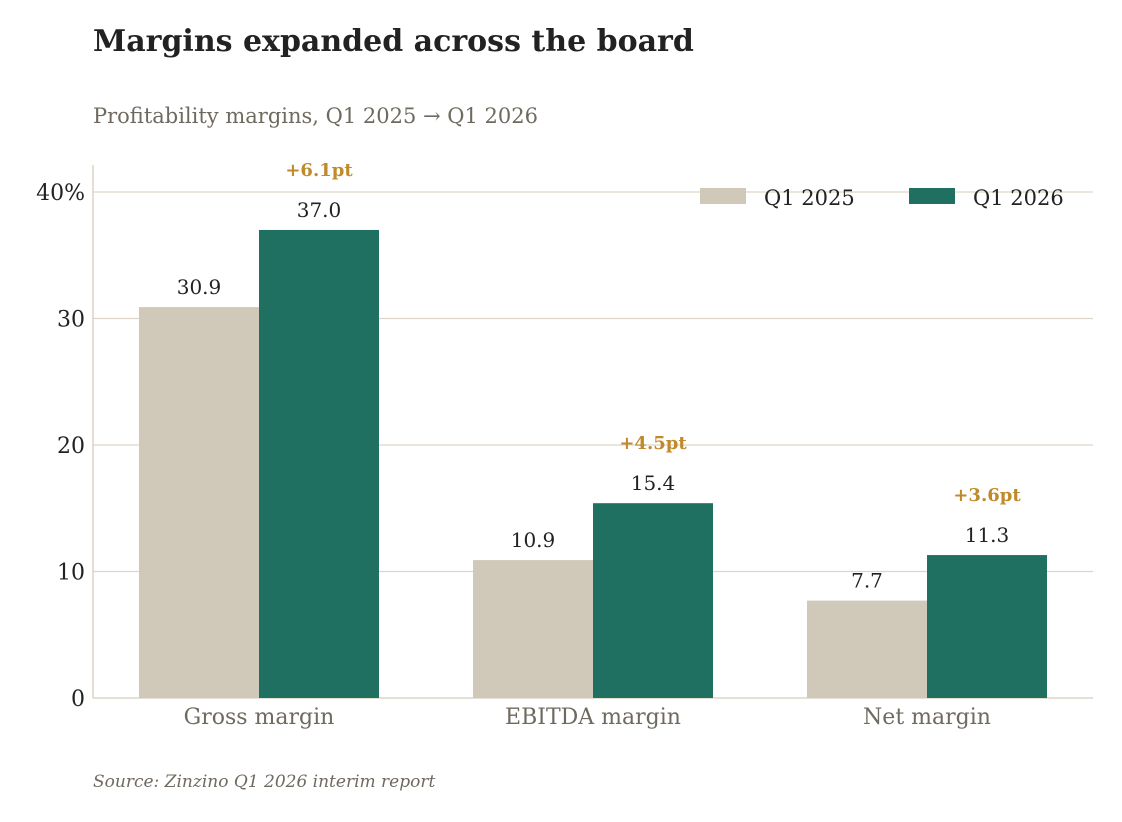 The width and height of the screenshot is (1122, 822). What do you see at coordinates (319, 170) in the screenshot?
I see `delta-annotation: +6.1pt` at bounding box center [319, 170].